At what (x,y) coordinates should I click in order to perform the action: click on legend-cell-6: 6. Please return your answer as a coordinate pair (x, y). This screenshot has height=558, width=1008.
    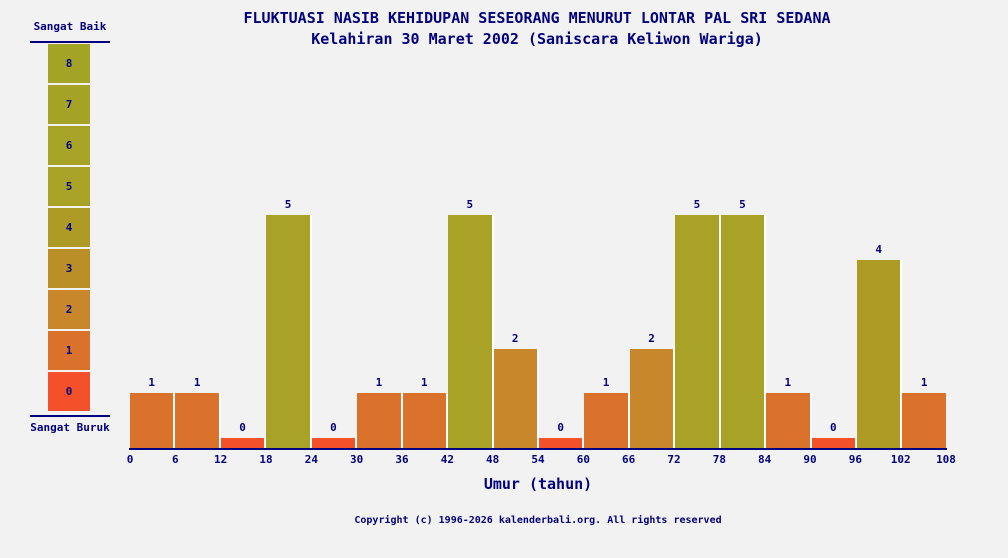
    Looking at the image, I should click on (69, 145).